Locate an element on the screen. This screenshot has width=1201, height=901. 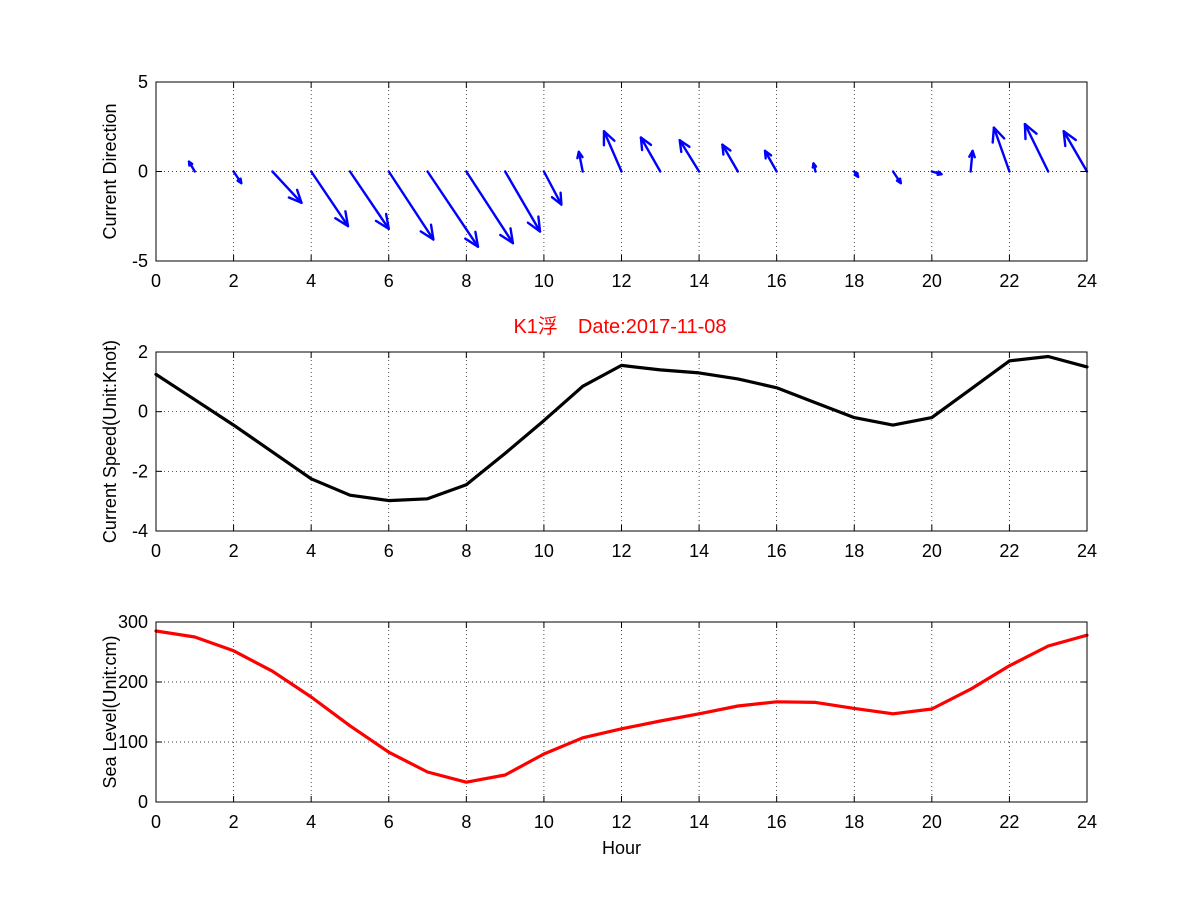
current-speed-x-tick-label: 16 is located at coordinates (777, 551).